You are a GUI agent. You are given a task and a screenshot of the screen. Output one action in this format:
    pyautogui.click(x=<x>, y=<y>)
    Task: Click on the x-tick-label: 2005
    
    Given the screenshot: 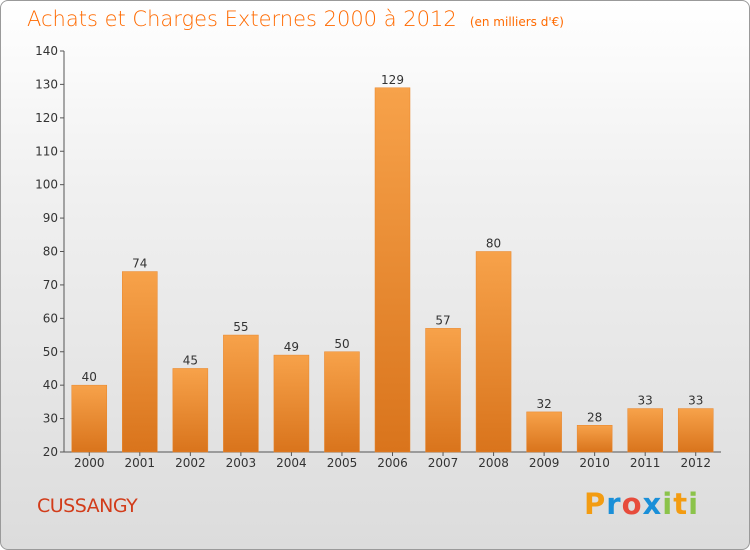 What is the action you would take?
    pyautogui.click(x=342, y=463)
    